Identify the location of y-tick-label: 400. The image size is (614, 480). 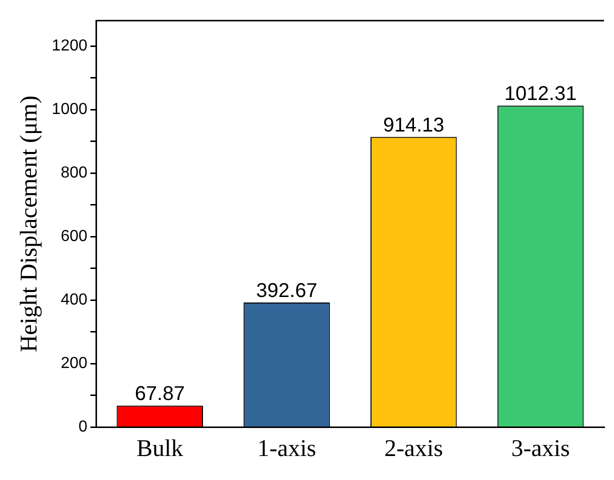
(74, 300).